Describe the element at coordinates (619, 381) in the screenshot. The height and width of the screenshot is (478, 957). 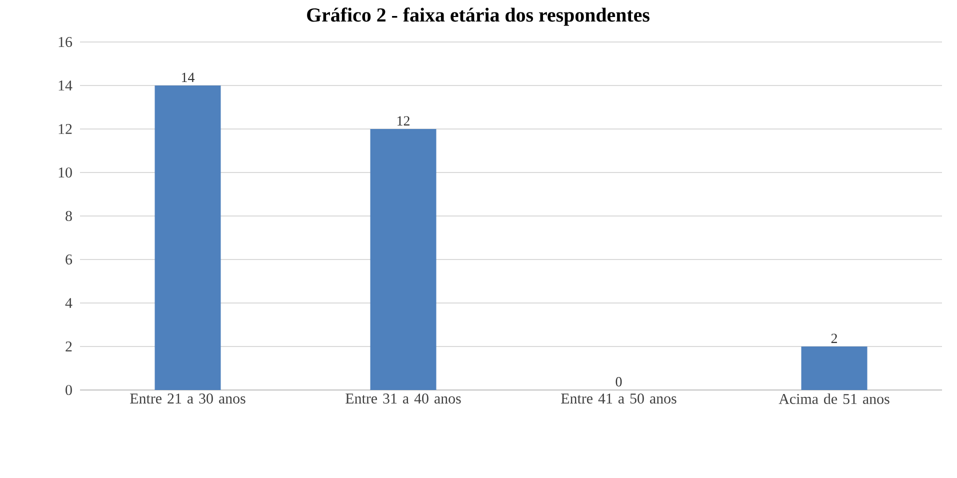
I see `data-label: 0` at that location.